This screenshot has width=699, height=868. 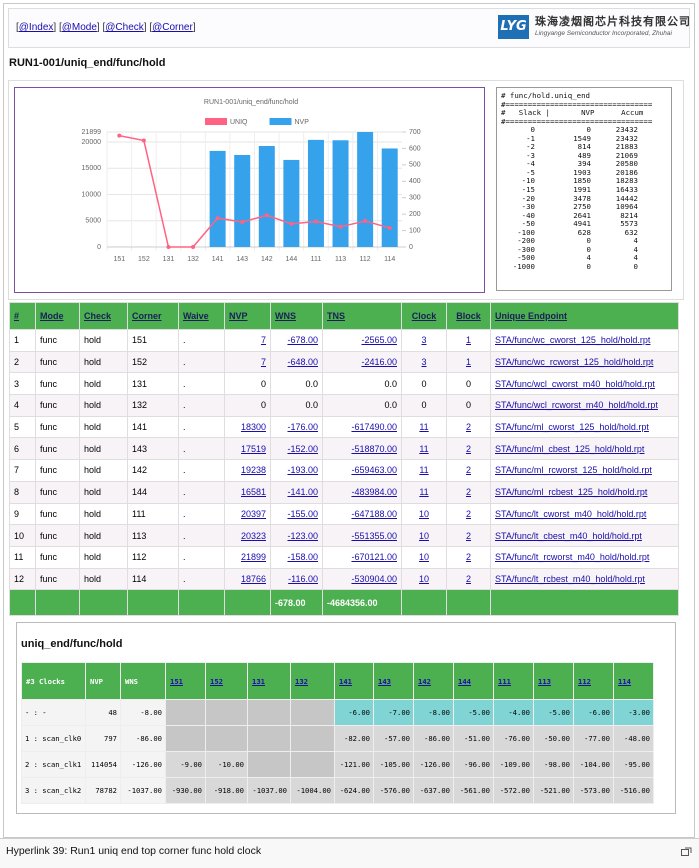 I want to click on cell-link: -158.00, so click(x=302, y=557).